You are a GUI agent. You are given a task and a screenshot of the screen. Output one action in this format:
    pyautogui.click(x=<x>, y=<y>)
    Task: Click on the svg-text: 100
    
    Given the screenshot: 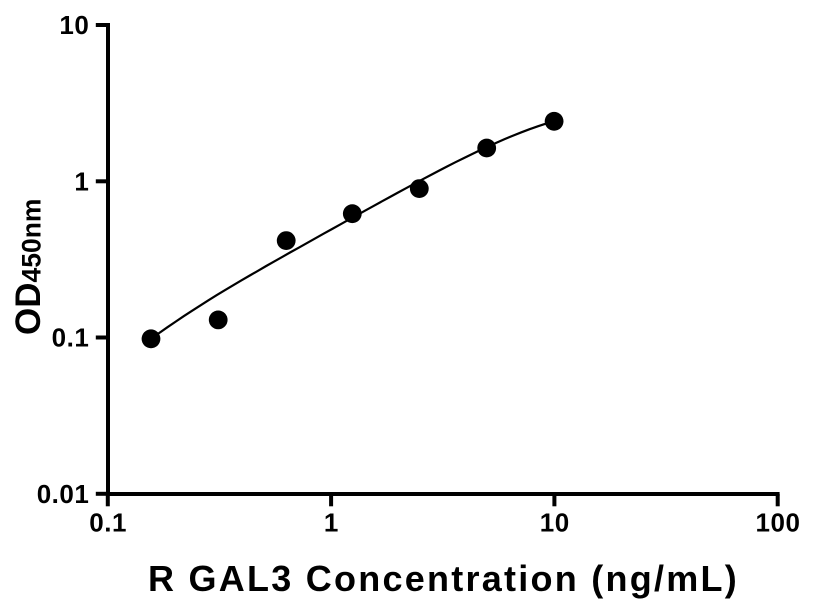 What is the action you would take?
    pyautogui.click(x=778, y=523)
    